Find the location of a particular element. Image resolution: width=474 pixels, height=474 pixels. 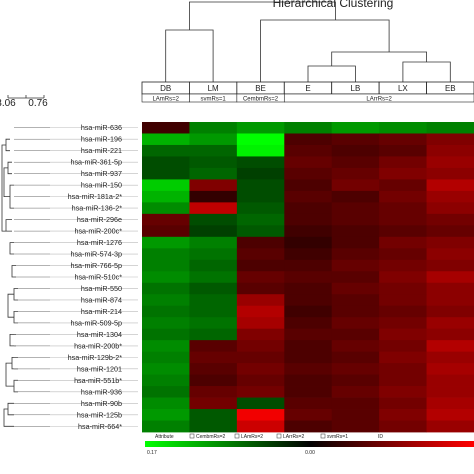

row-label: hsa-miR-200b* is located at coordinates (98, 345).